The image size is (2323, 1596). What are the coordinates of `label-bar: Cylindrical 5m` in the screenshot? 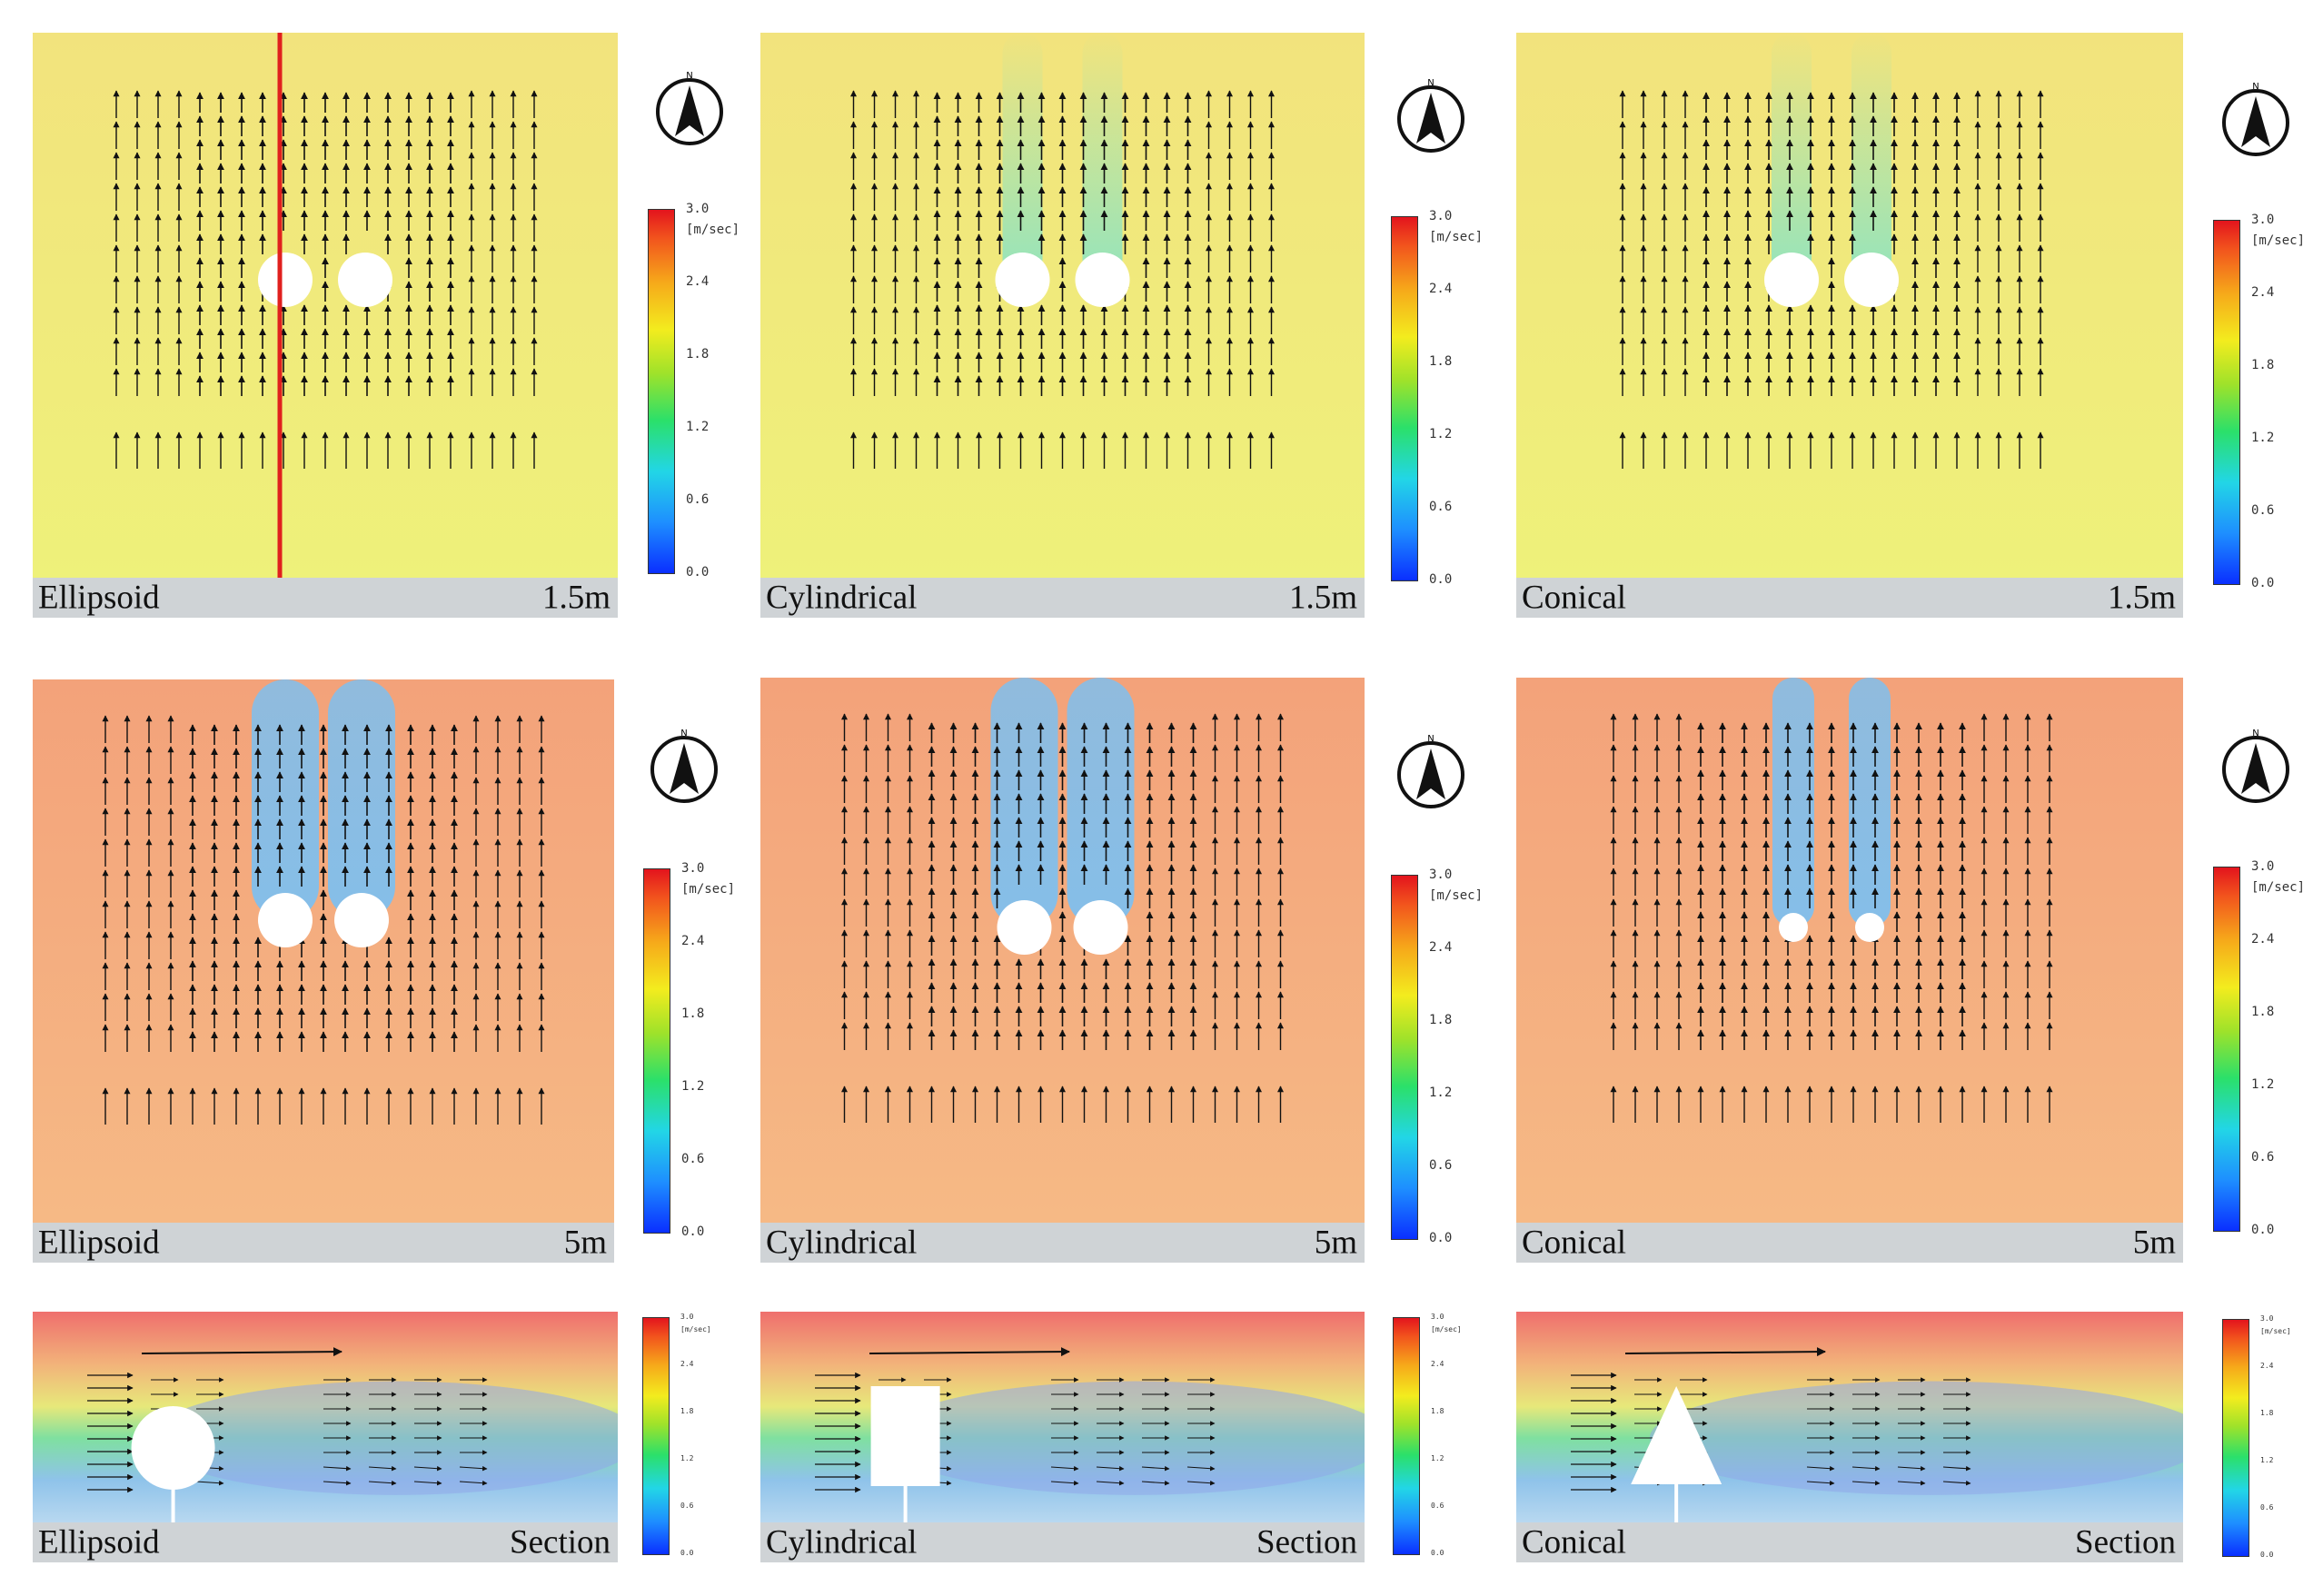 It's located at (1062, 1243).